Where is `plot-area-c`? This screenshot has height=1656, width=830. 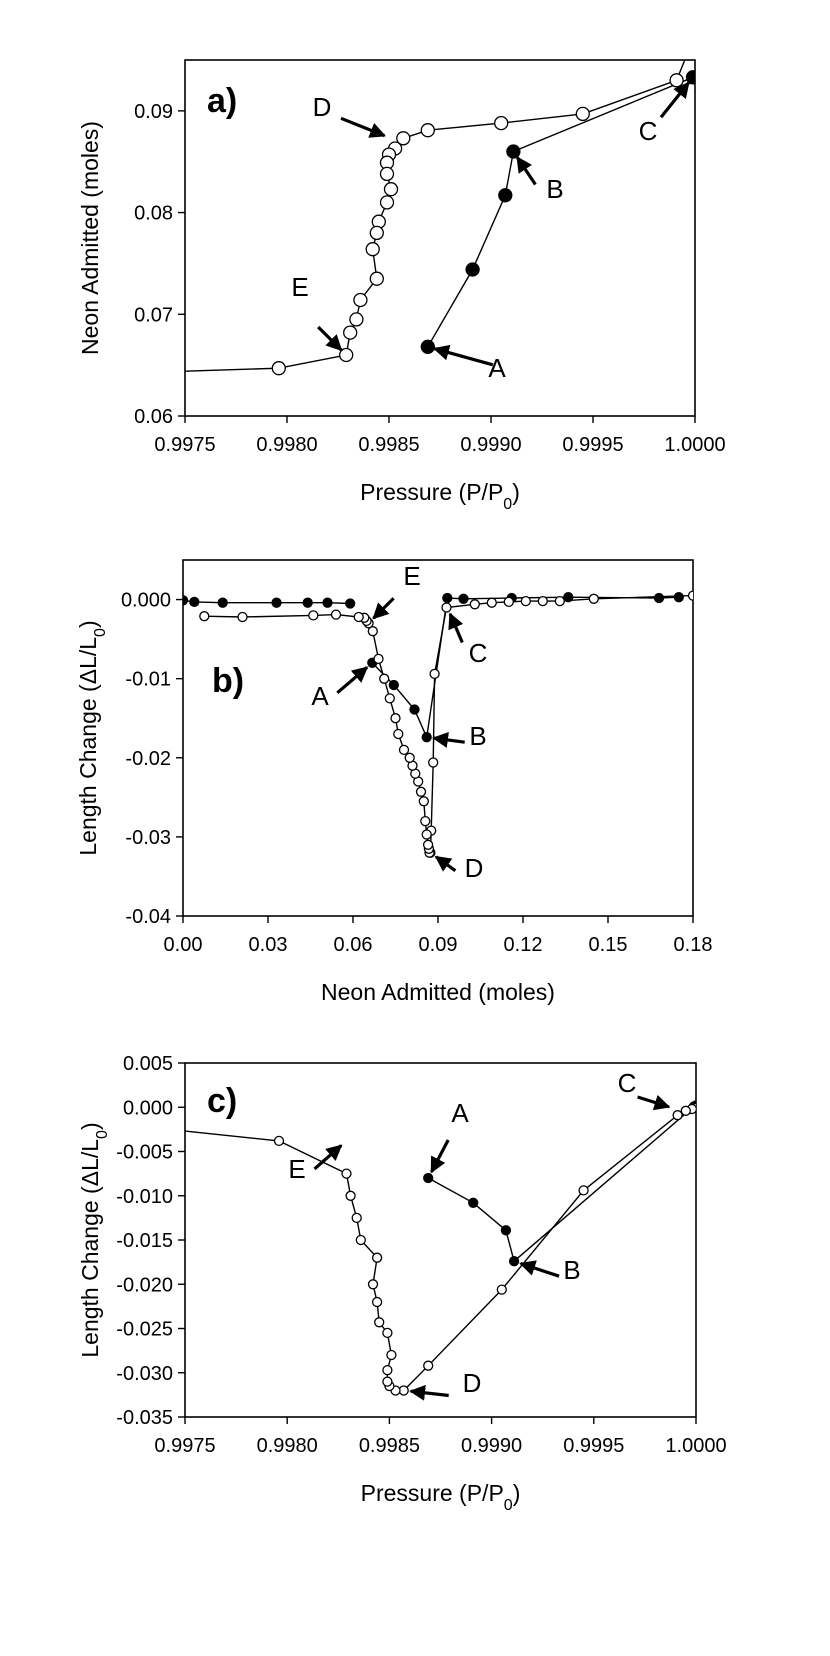 plot-area-c is located at coordinates (440, 1248).